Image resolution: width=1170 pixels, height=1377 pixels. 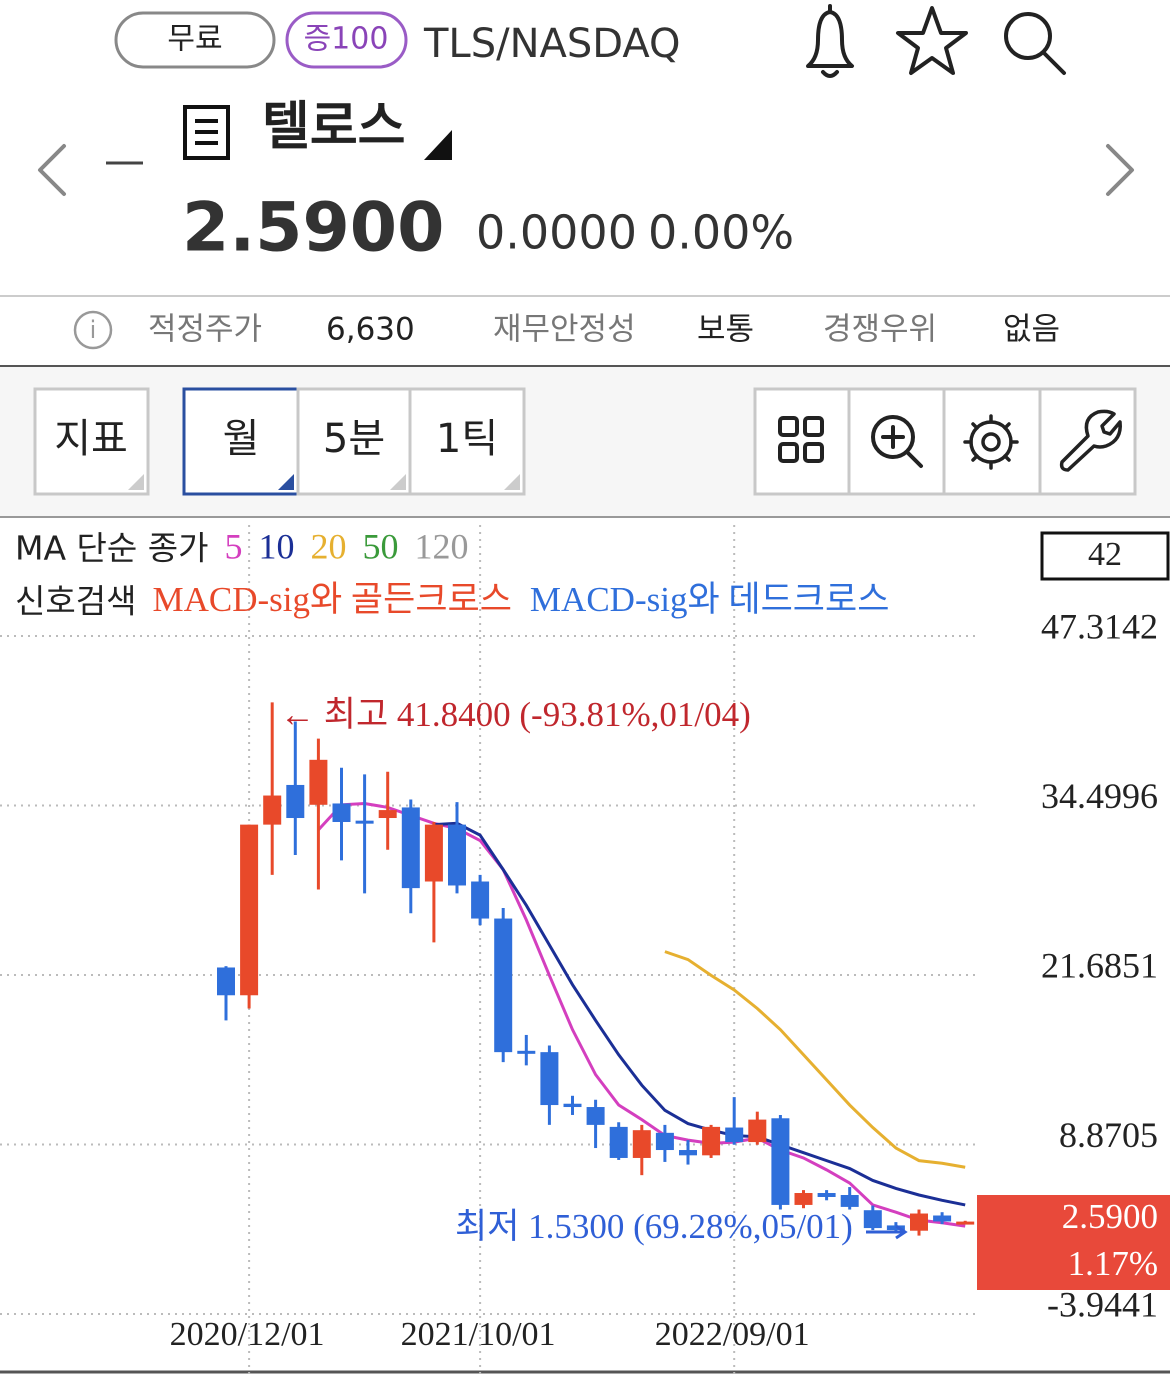 What do you see at coordinates (205, 330) in the screenshot?
I see `info-label: 적정주가` at bounding box center [205, 330].